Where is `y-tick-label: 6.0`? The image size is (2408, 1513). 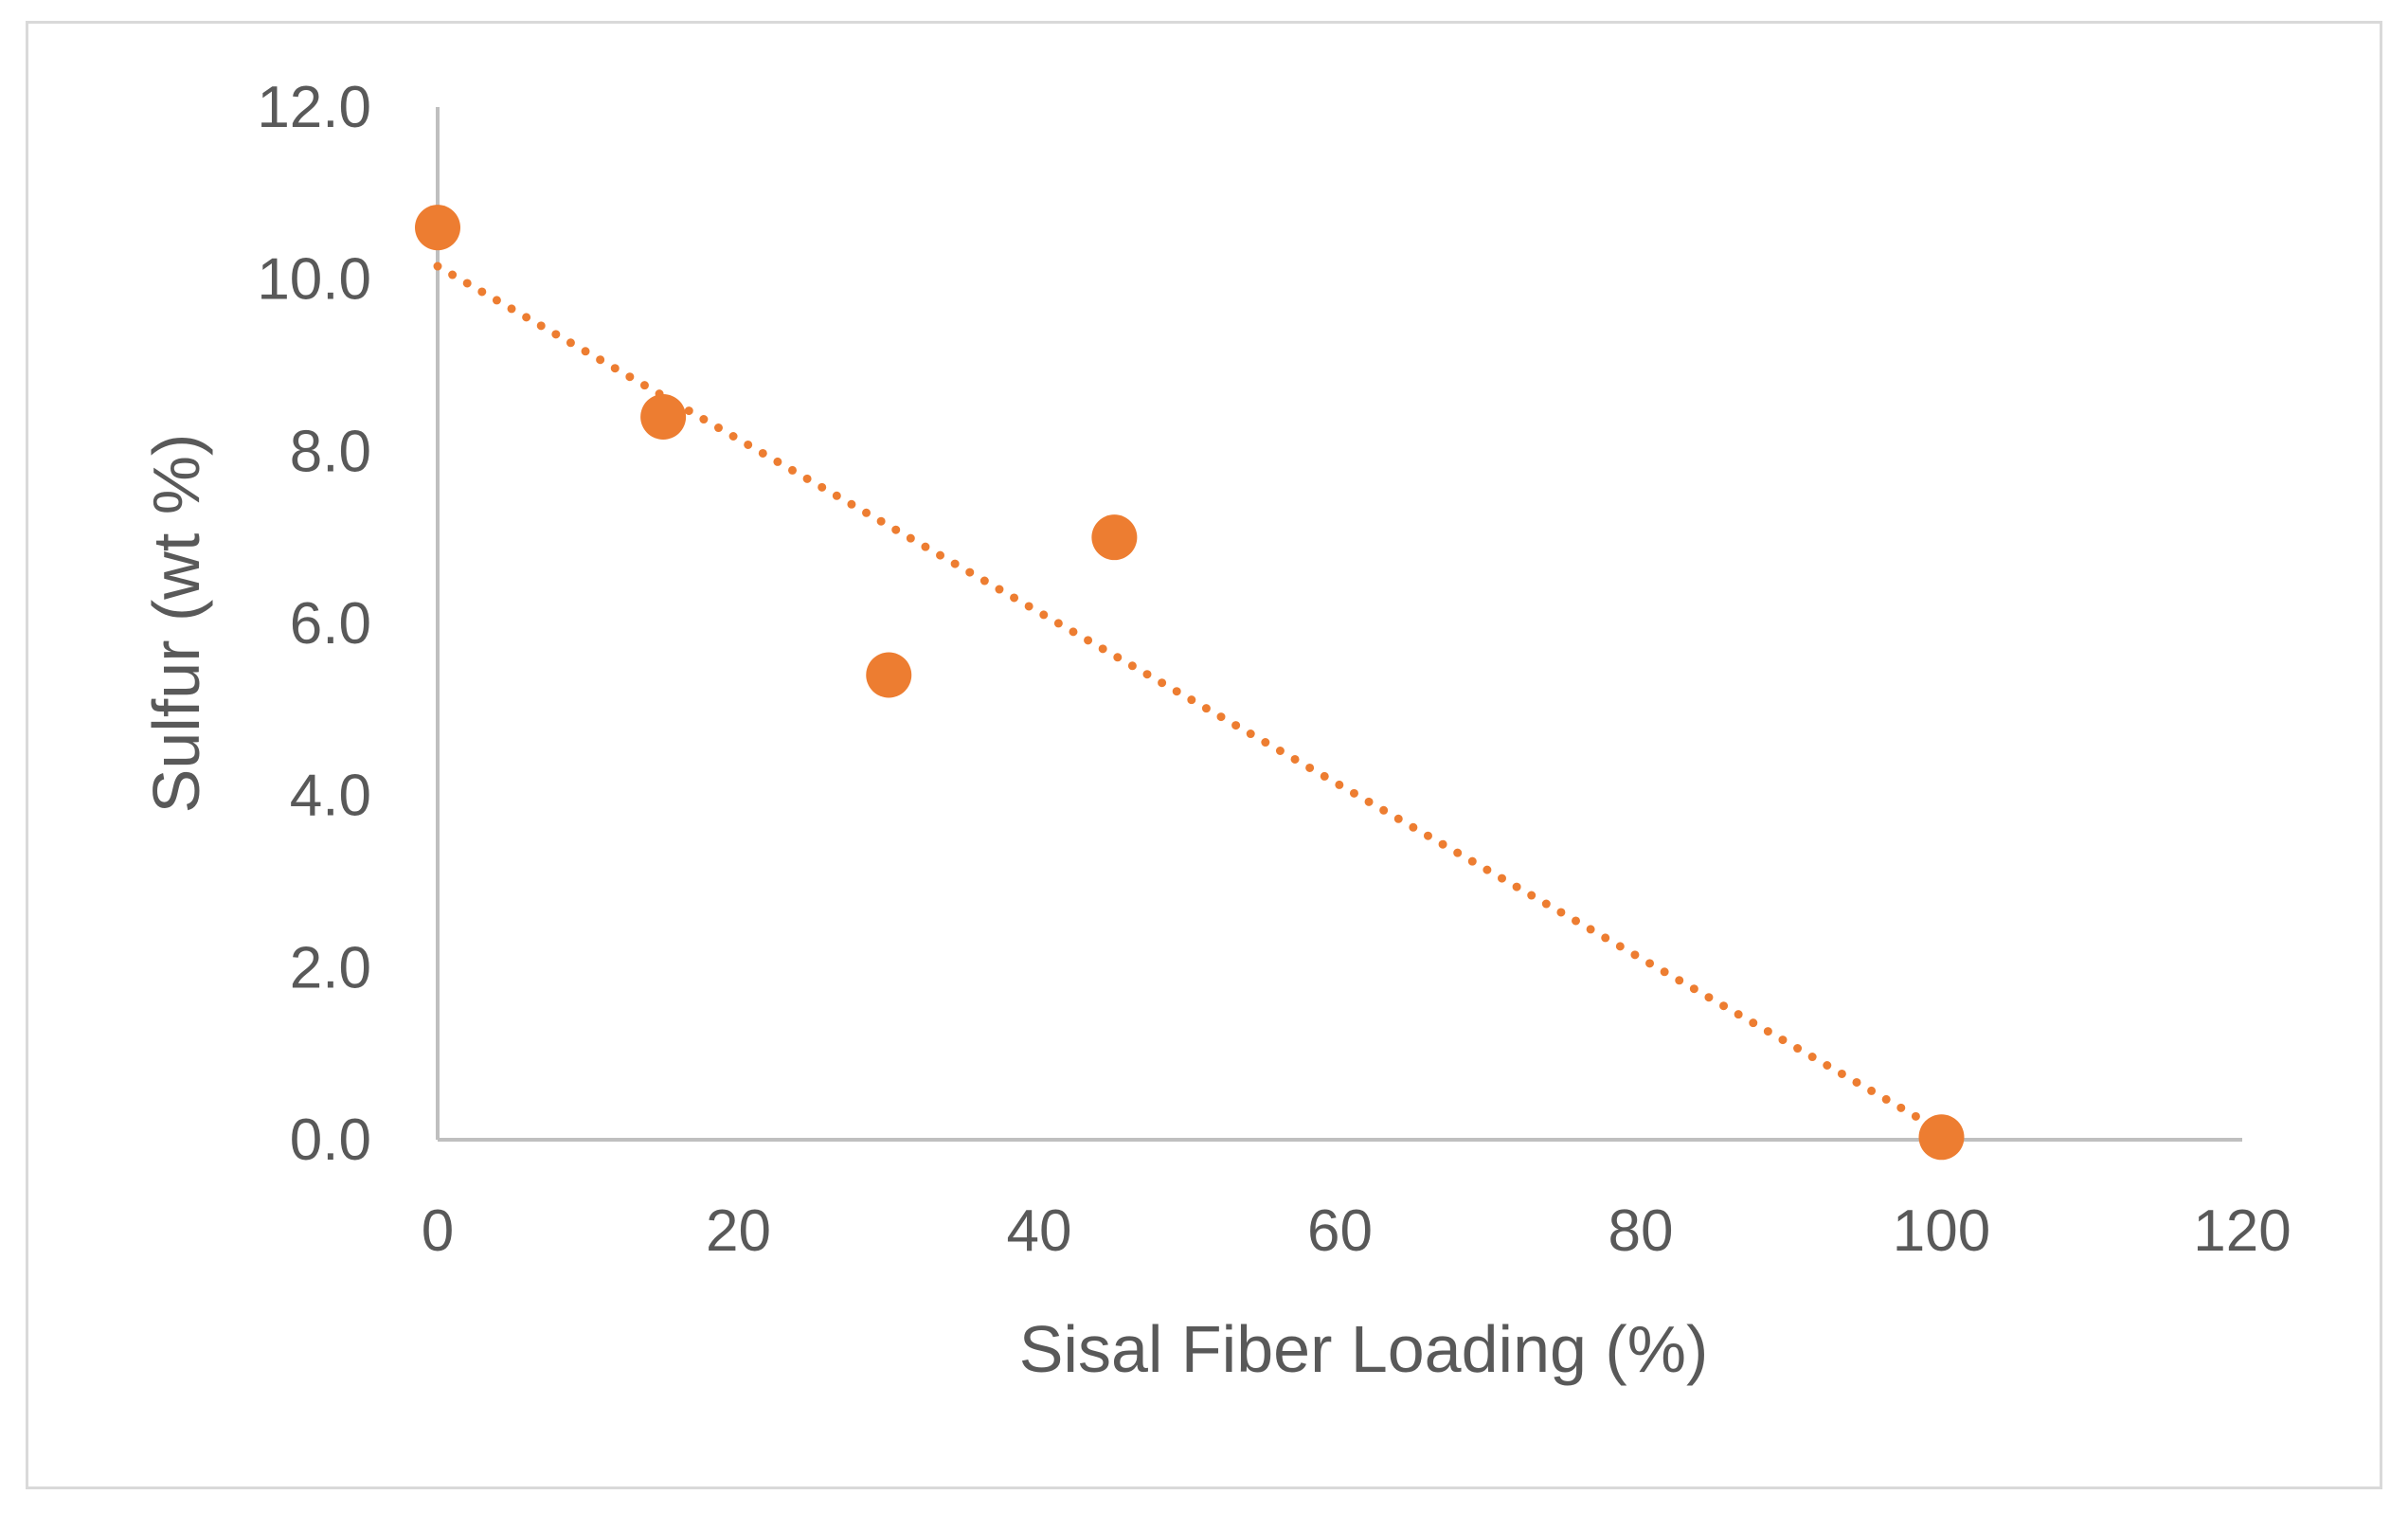 y-tick-label: 6.0 is located at coordinates (330, 624).